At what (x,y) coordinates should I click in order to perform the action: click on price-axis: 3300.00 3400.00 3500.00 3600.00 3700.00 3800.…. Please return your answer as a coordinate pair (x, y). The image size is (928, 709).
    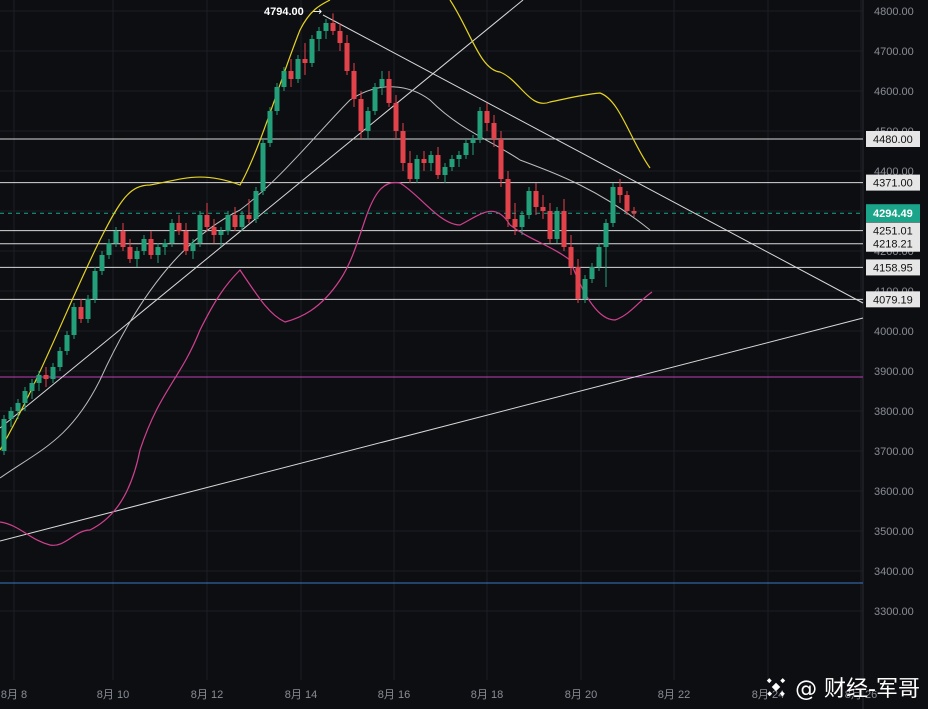
    Looking at the image, I should click on (893, 312).